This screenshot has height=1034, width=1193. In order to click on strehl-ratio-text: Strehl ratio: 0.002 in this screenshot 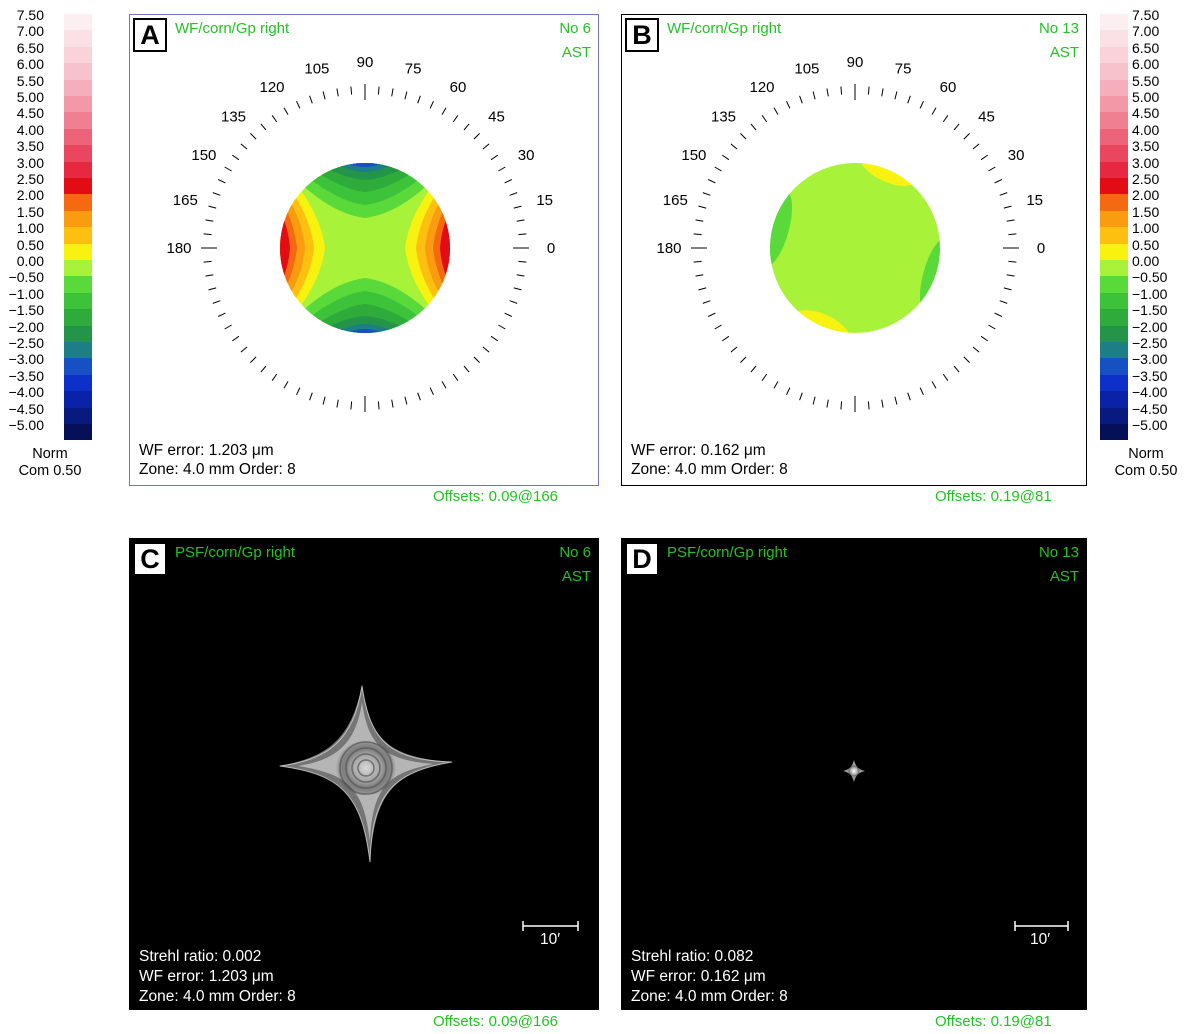, I will do `click(200, 956)`.